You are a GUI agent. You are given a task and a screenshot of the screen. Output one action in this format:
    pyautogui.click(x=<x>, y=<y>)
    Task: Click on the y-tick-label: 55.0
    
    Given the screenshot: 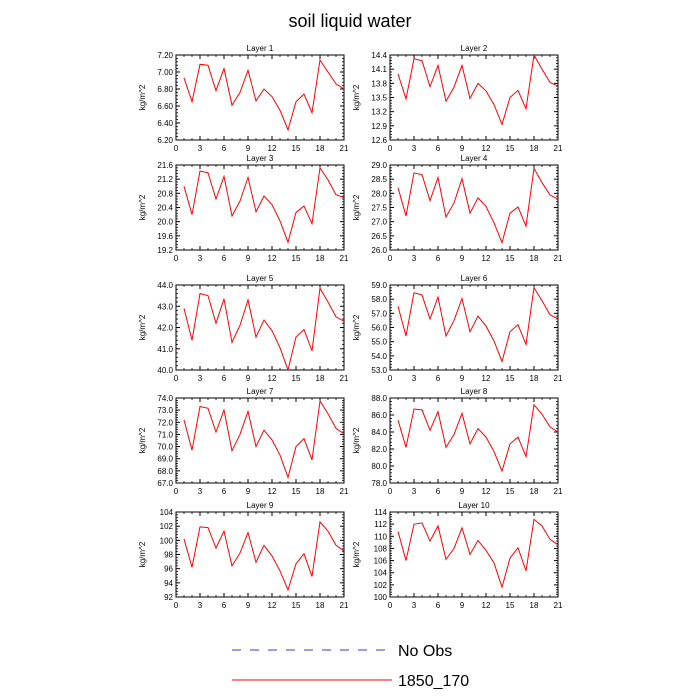 What is the action you would take?
    pyautogui.click(x=379, y=342)
    